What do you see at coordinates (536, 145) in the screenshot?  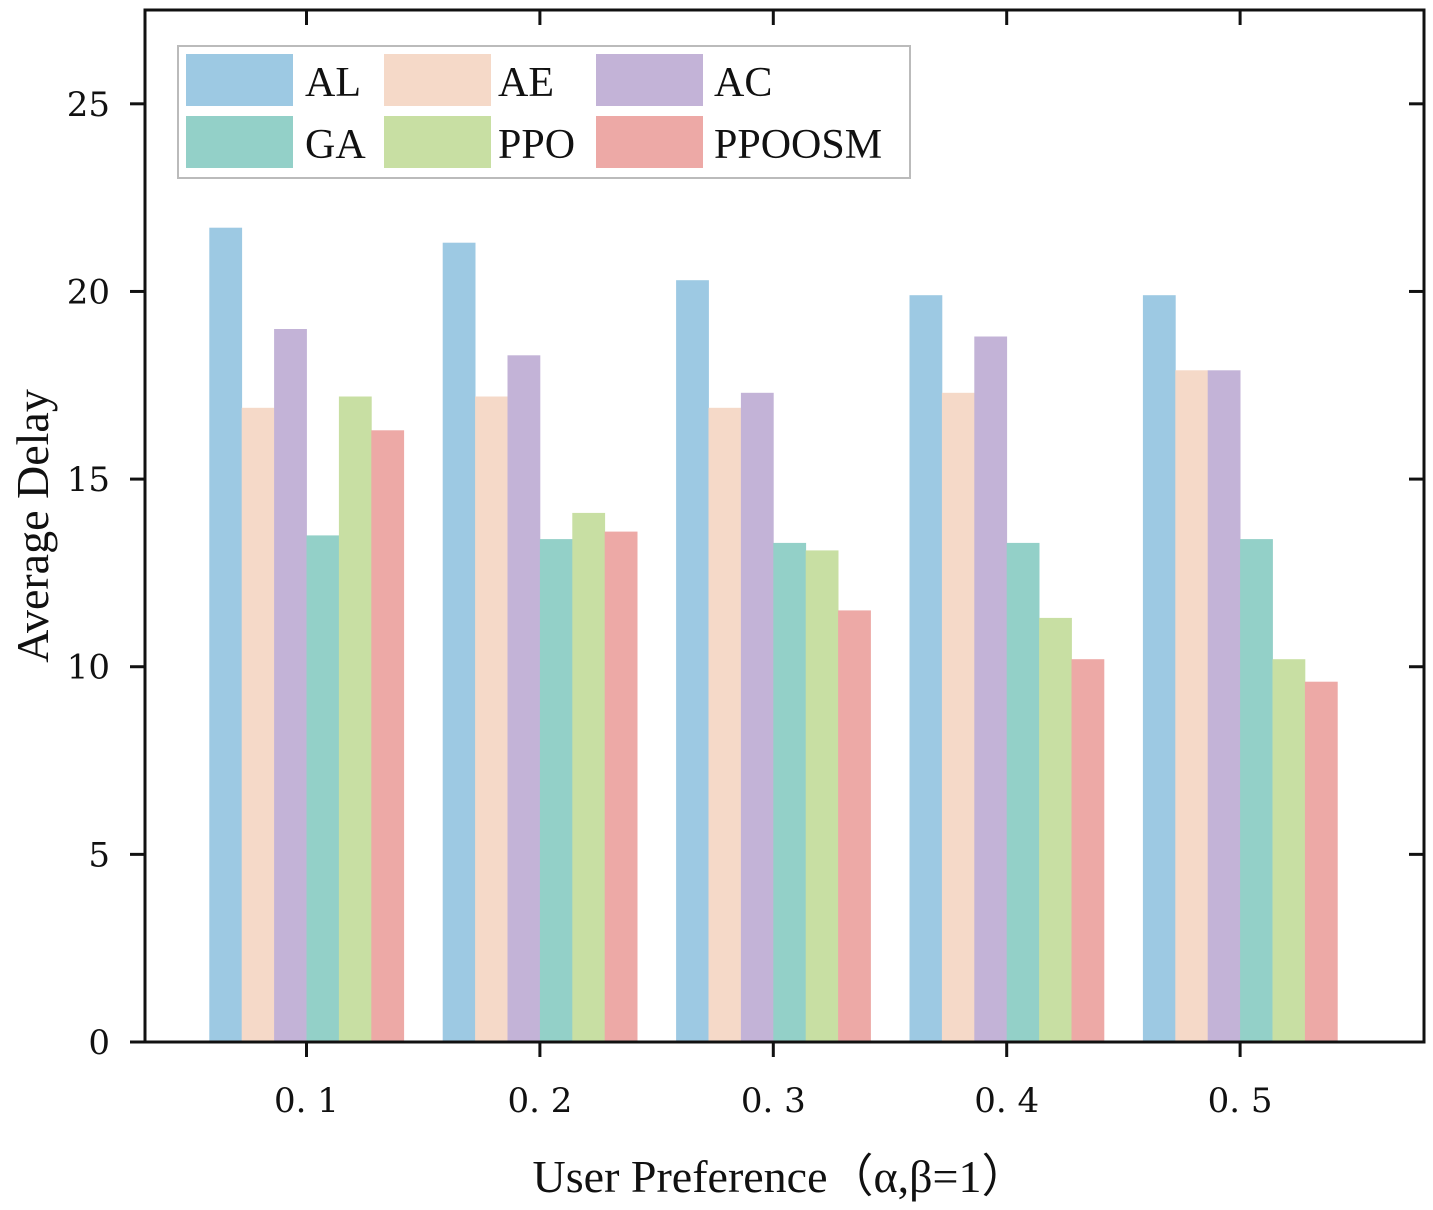 I see `legend-label-ppo: PPO` at bounding box center [536, 145].